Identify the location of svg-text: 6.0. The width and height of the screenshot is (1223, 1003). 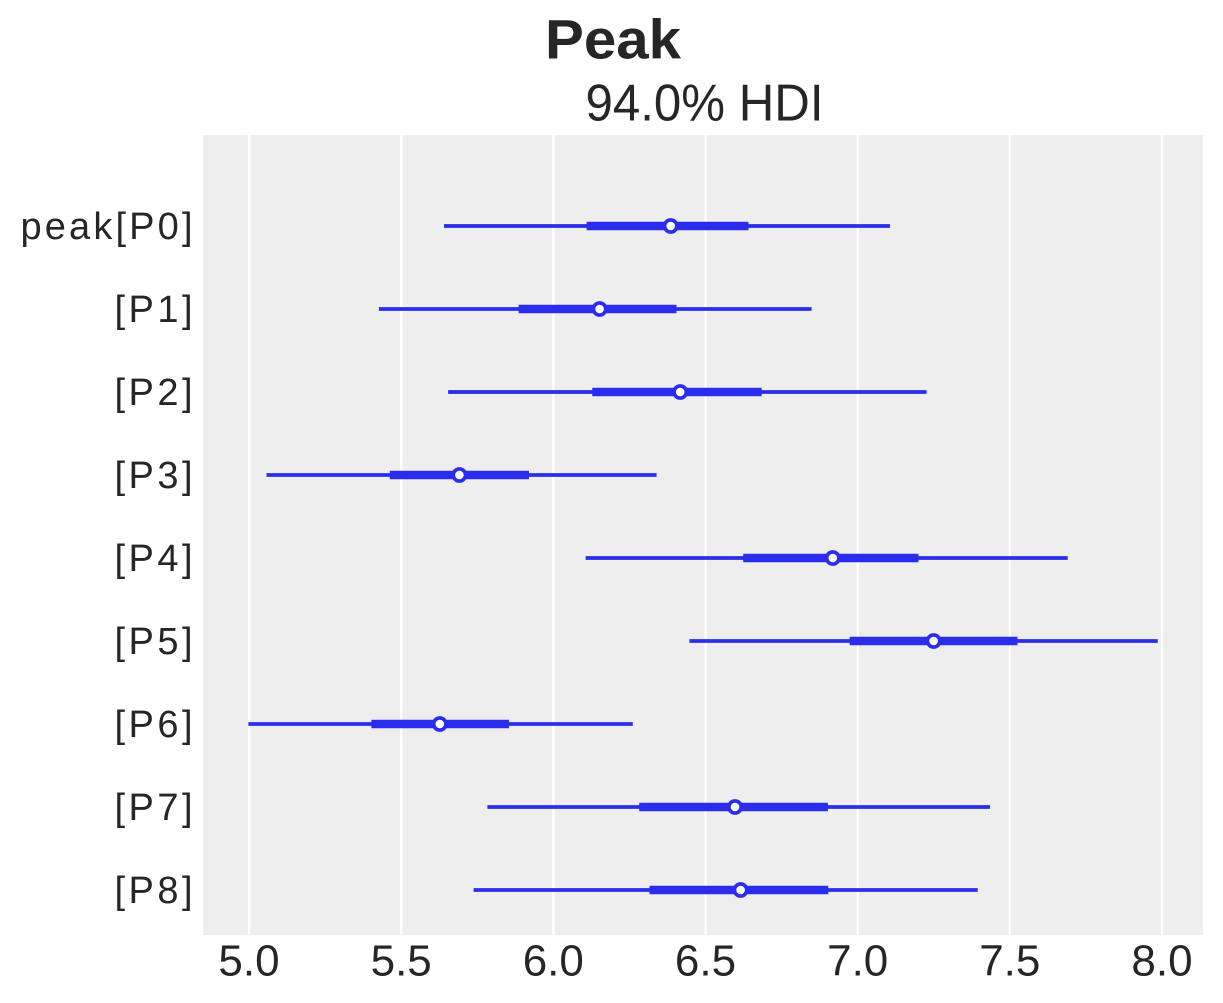
(553, 961).